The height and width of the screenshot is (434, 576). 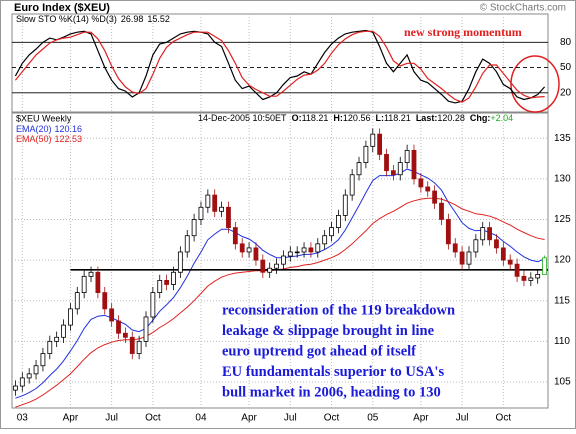 I want to click on legend-name: EMA(50), so click(x=34, y=139).